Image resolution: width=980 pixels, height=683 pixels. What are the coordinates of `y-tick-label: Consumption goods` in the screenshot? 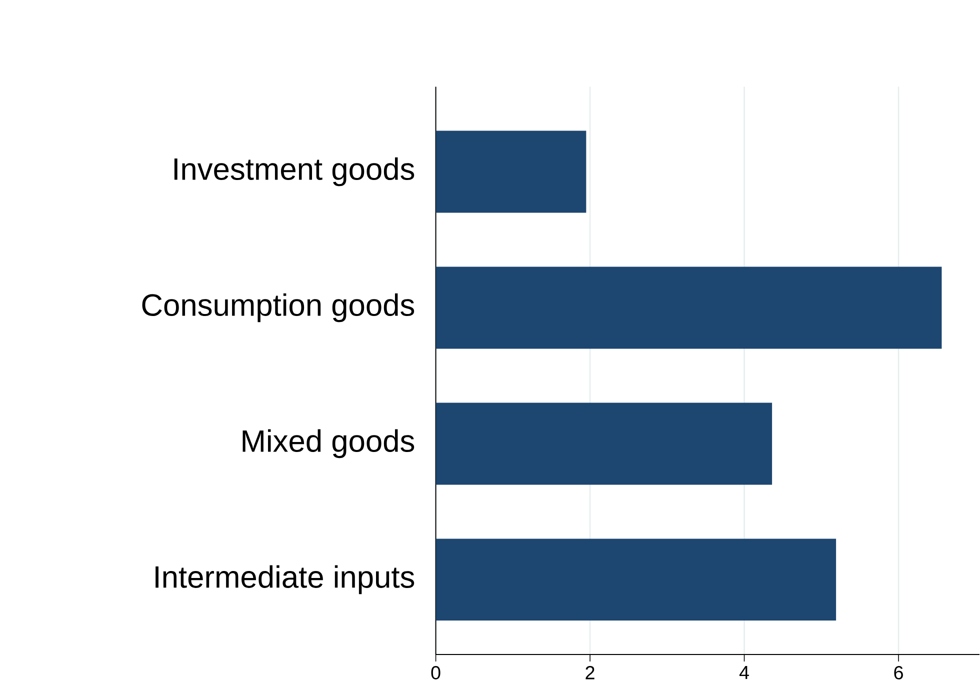 It's located at (278, 307).